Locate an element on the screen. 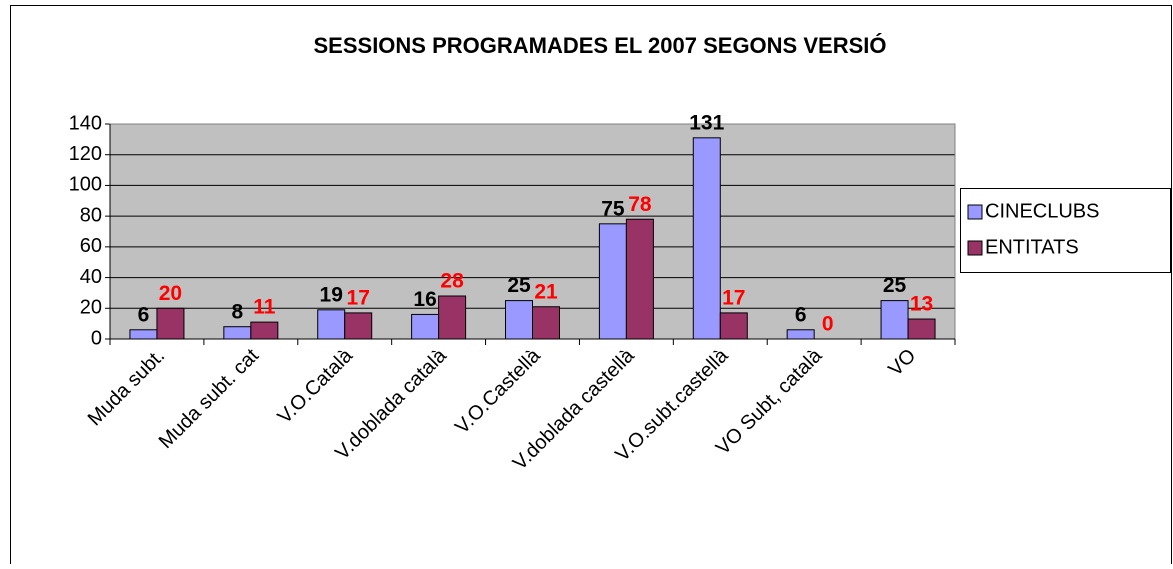 This screenshot has height=569, width=1173. y-tick-label: 80 is located at coordinates (91, 215).